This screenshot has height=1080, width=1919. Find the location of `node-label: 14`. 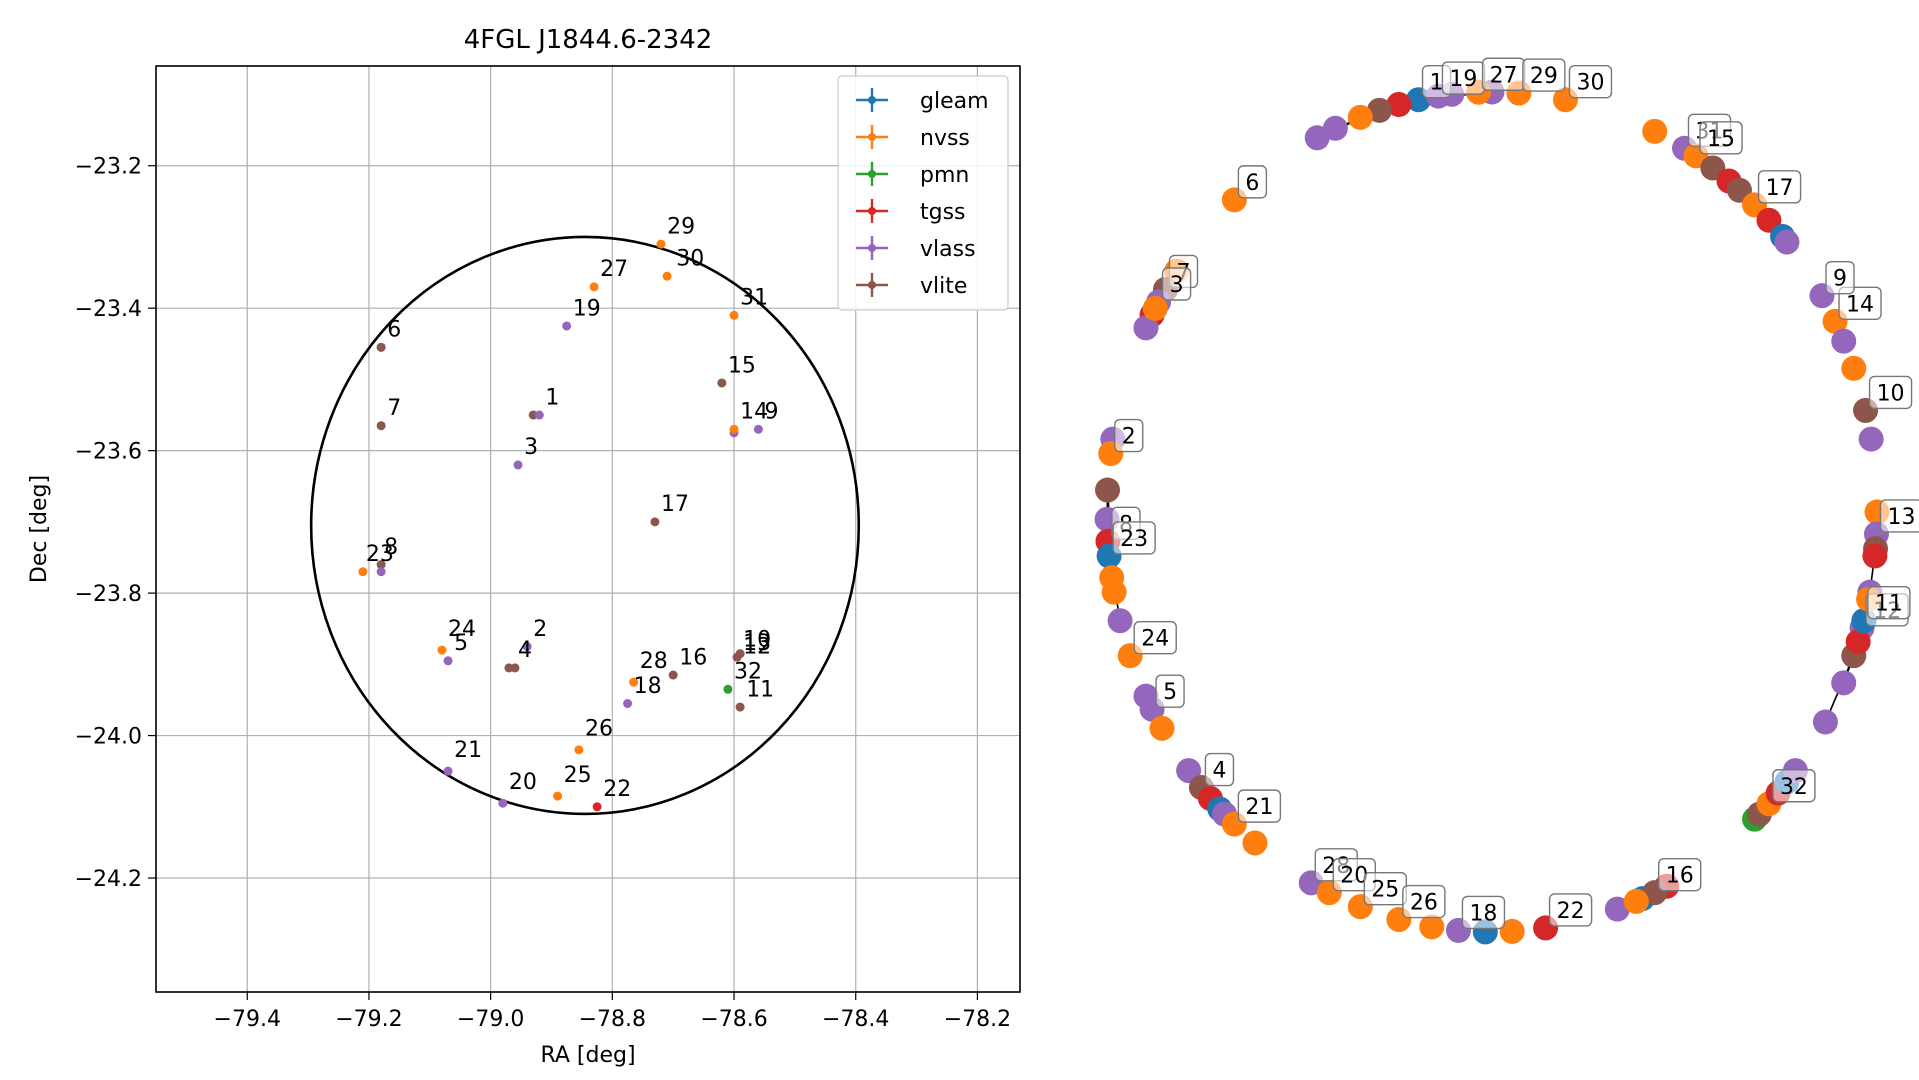

node-label: 14 is located at coordinates (1860, 303).